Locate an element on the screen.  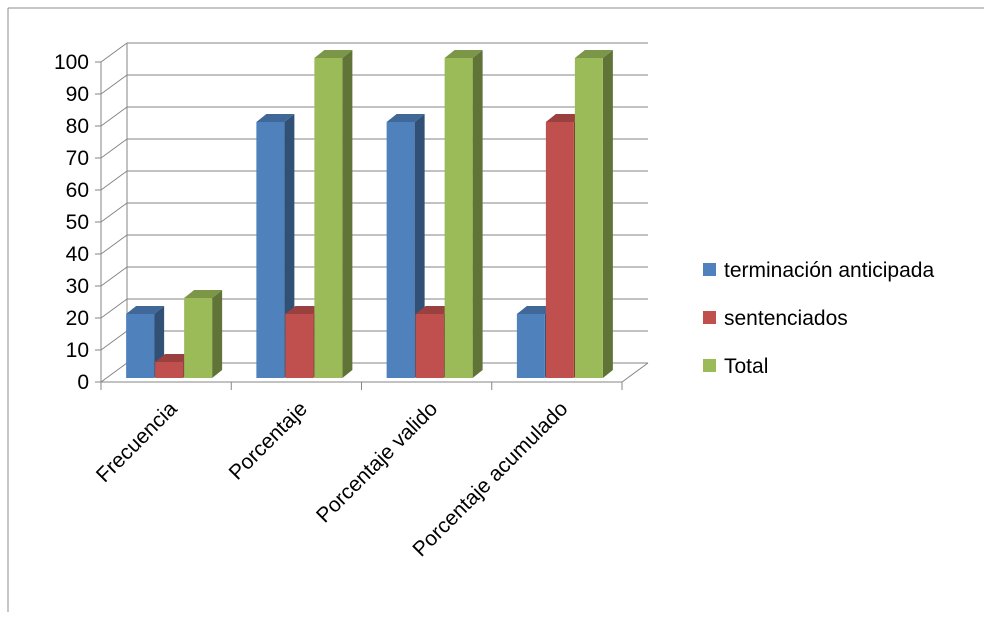
legend-label: Total is located at coordinates (746, 366).